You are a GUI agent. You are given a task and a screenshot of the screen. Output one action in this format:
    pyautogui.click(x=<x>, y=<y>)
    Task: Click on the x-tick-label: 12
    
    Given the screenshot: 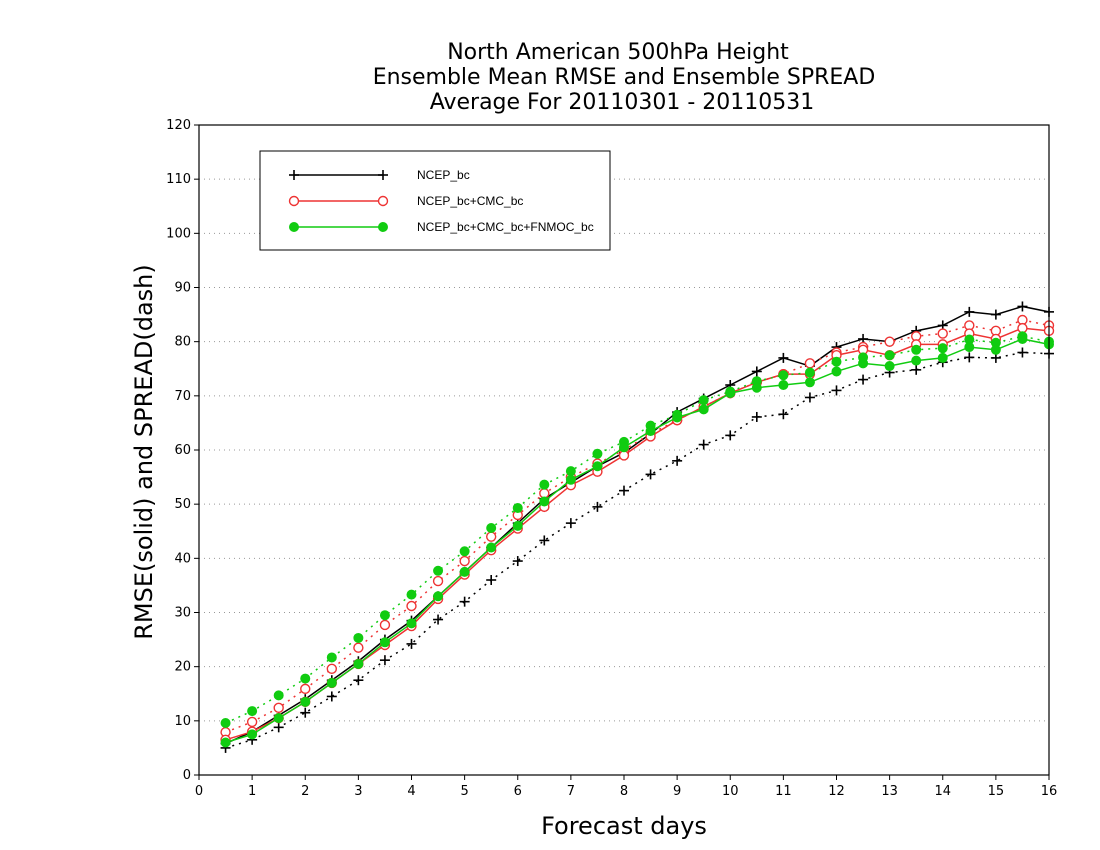 What is the action you would take?
    pyautogui.click(x=836, y=791)
    